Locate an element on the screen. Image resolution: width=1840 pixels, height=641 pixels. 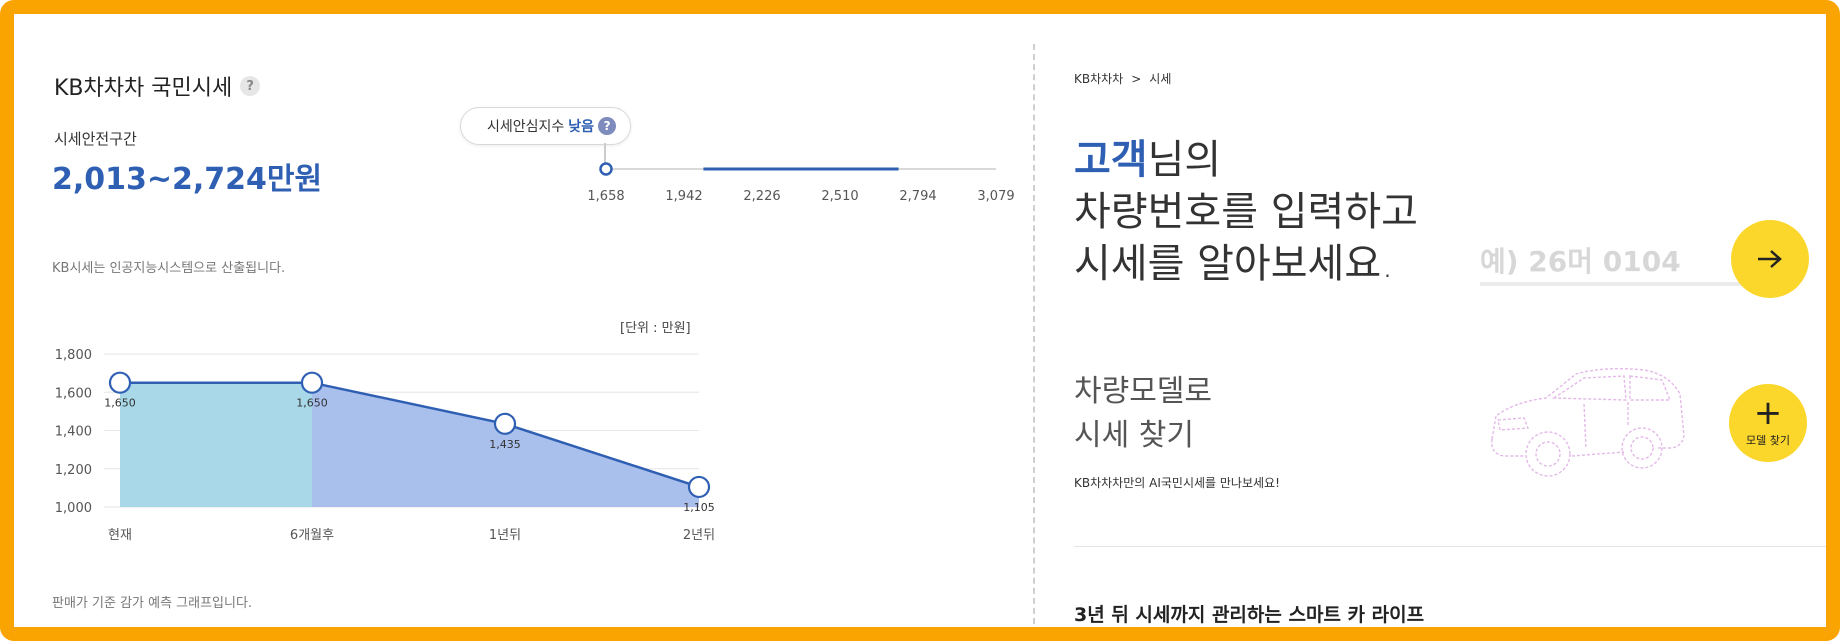
safe-range-label: 시세안전구간 is located at coordinates (95, 139).